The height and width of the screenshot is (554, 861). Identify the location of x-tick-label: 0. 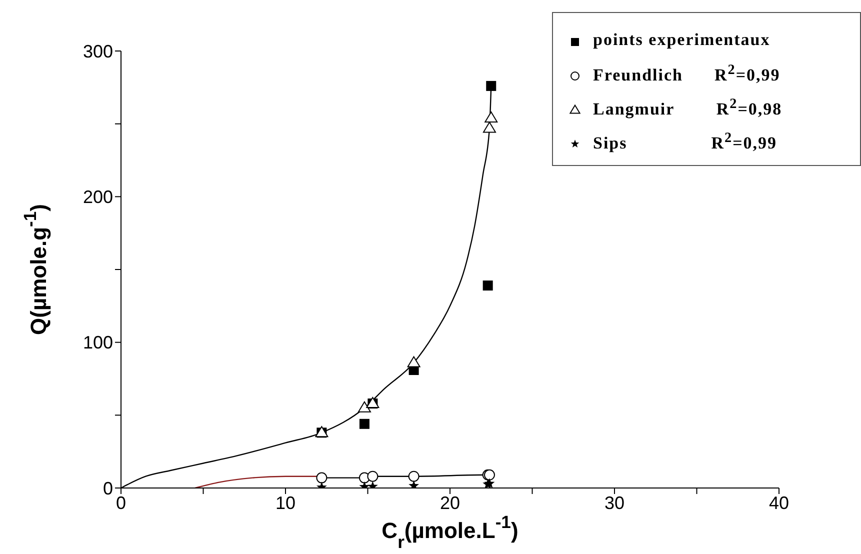
(121, 502).